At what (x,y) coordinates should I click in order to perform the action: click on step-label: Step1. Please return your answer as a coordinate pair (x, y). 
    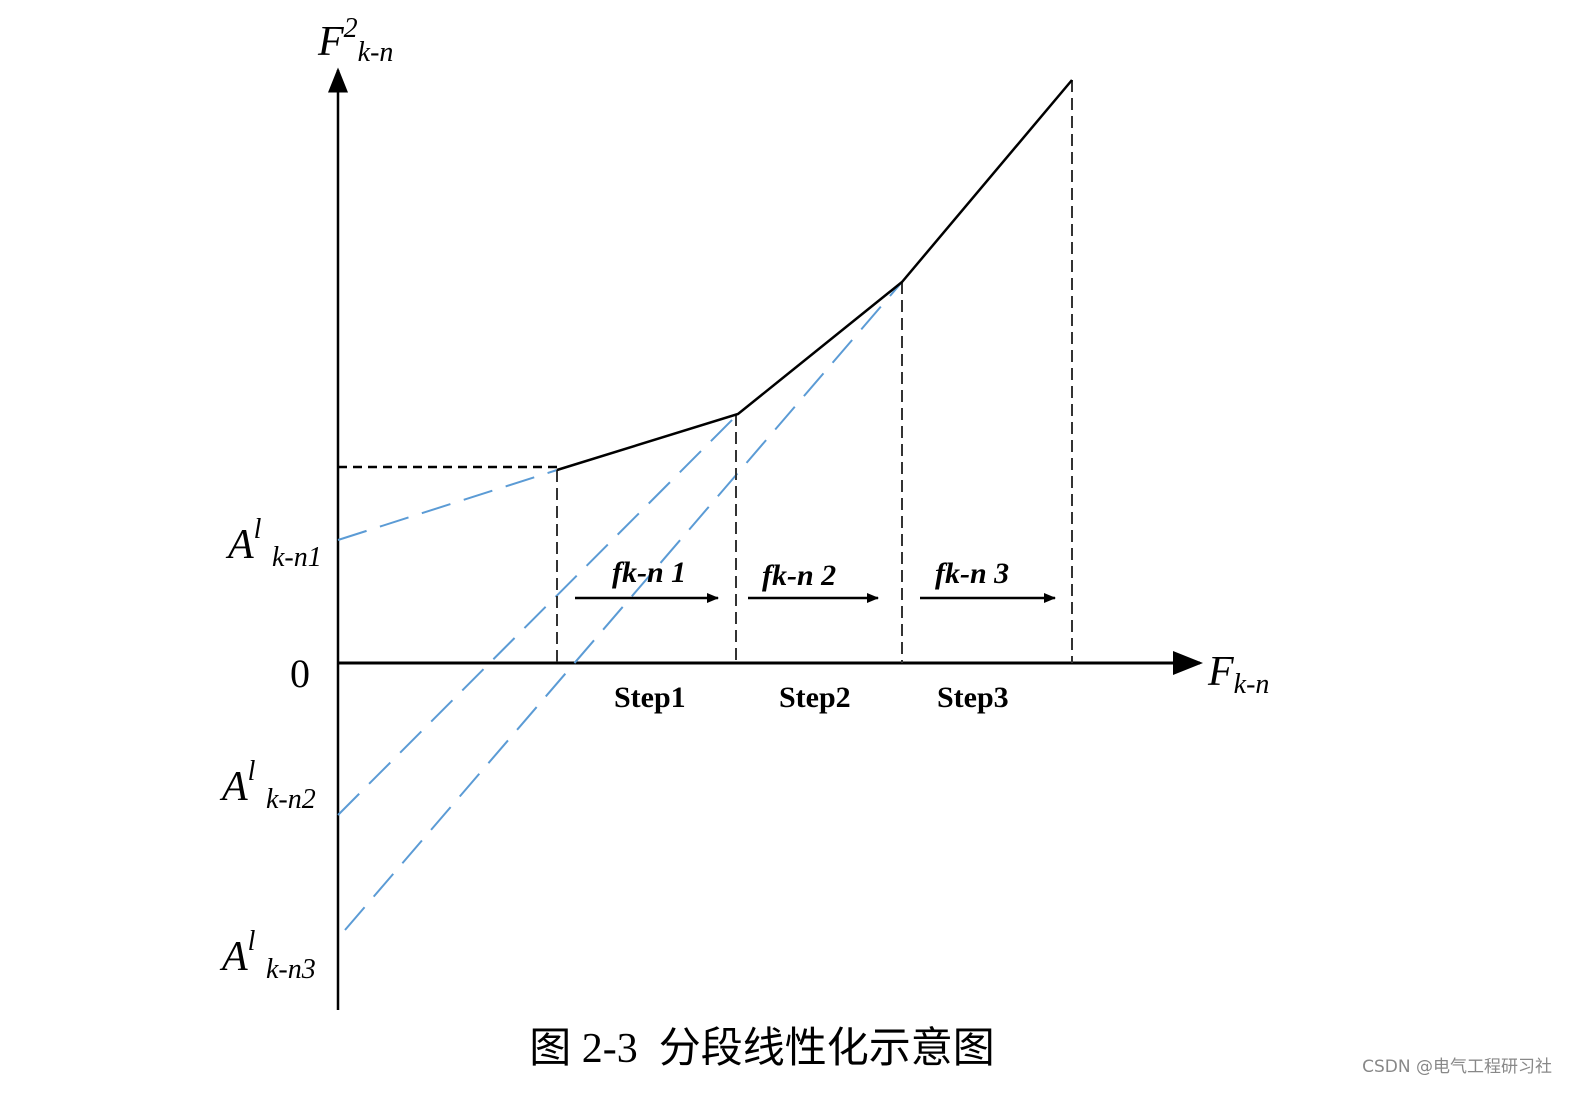
    Looking at the image, I should click on (650, 697).